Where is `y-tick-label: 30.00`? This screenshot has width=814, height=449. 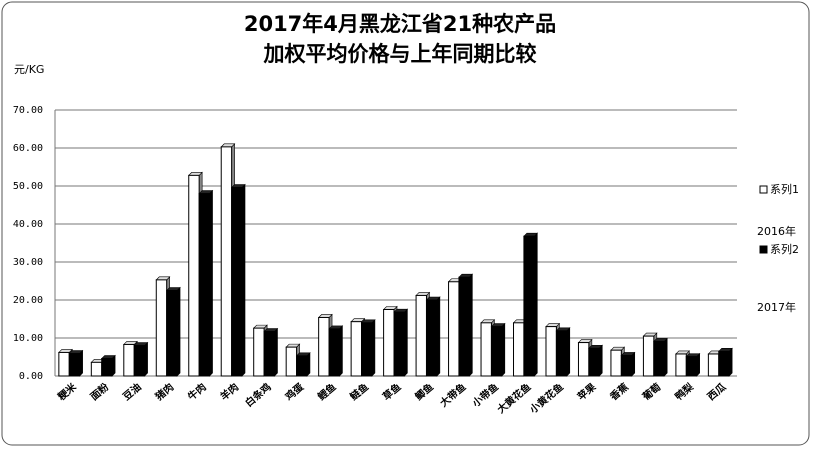
y-tick-label: 30.00 is located at coordinates (28, 262).